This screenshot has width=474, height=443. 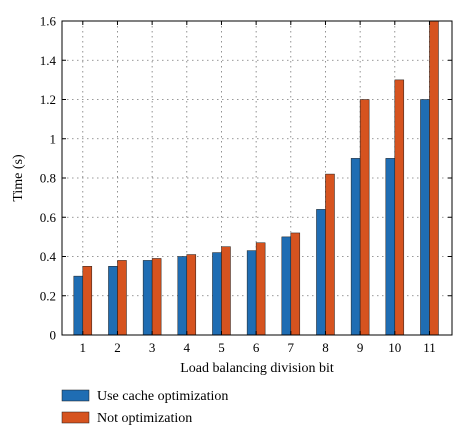 What do you see at coordinates (162, 396) in the screenshot?
I see `legend-label-use-cache-optimization: Use cache optimization` at bounding box center [162, 396].